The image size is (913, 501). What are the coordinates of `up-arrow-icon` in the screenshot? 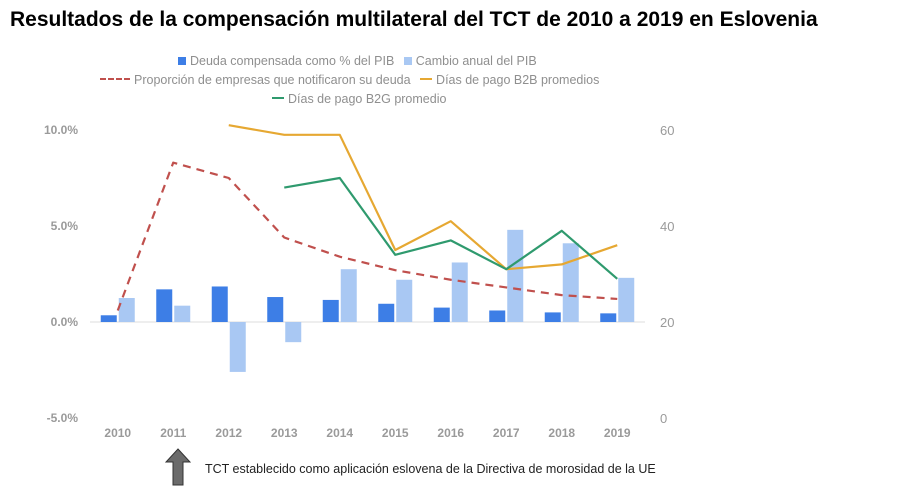 It's located at (178, 467).